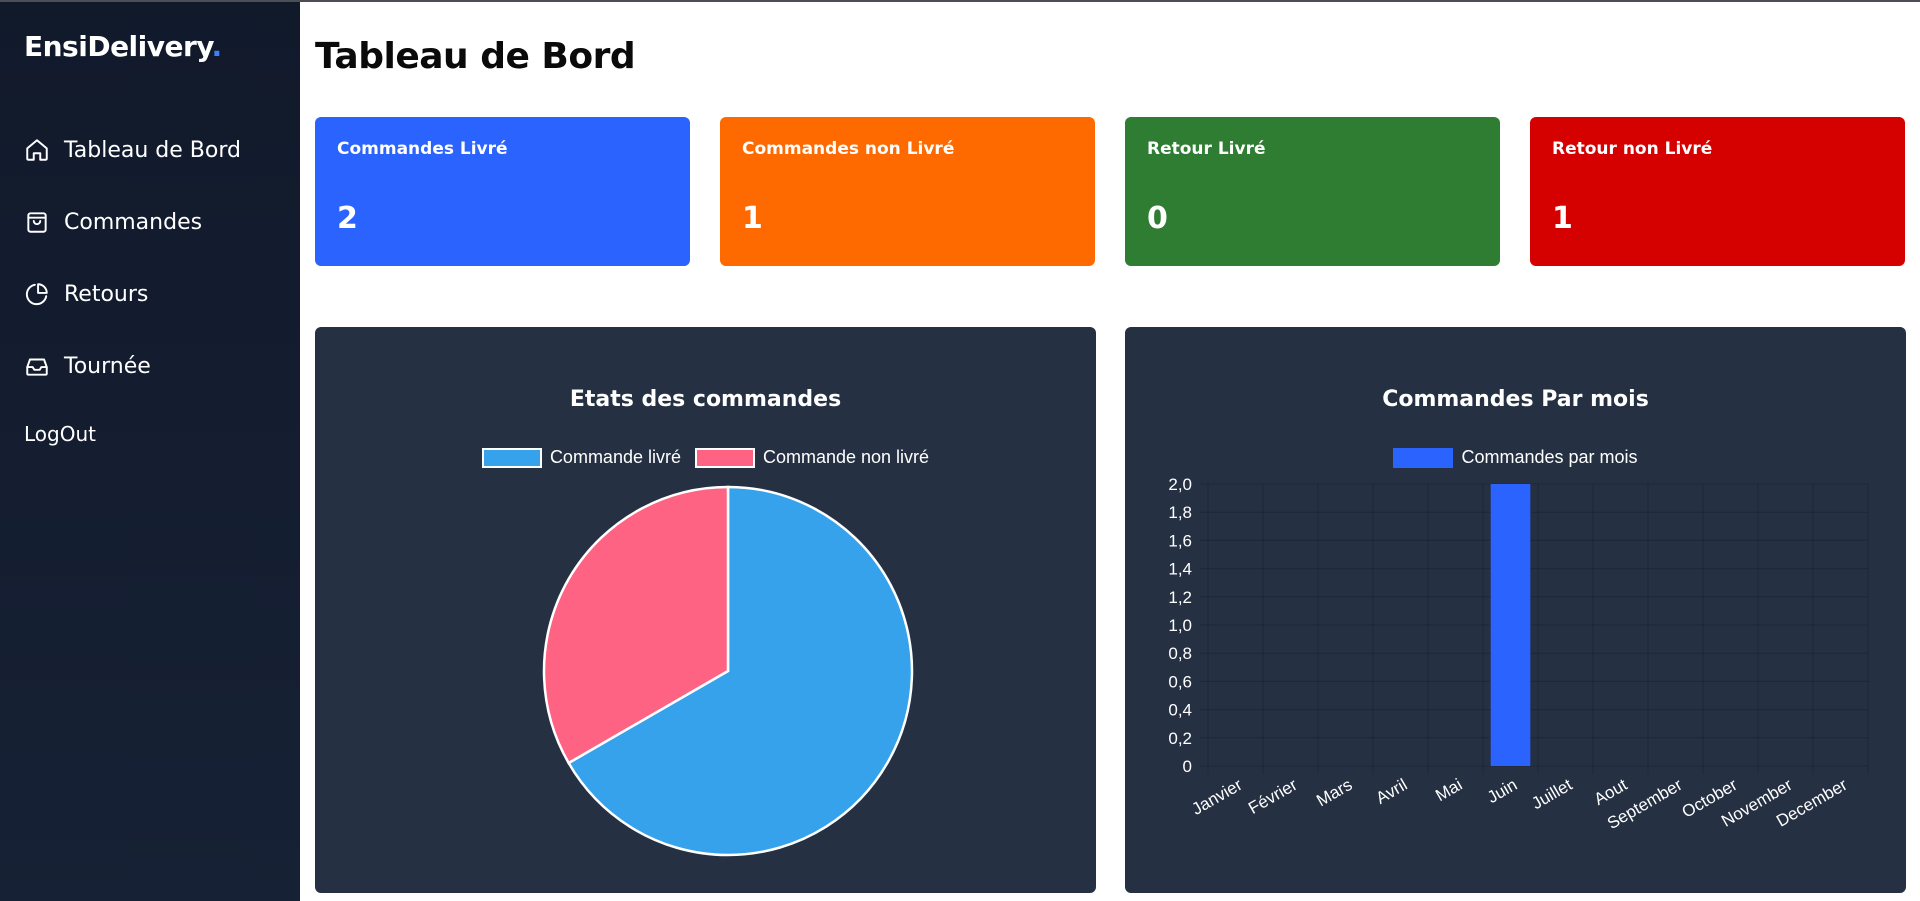  I want to click on y-tick-label: 1,6, so click(1180, 540).